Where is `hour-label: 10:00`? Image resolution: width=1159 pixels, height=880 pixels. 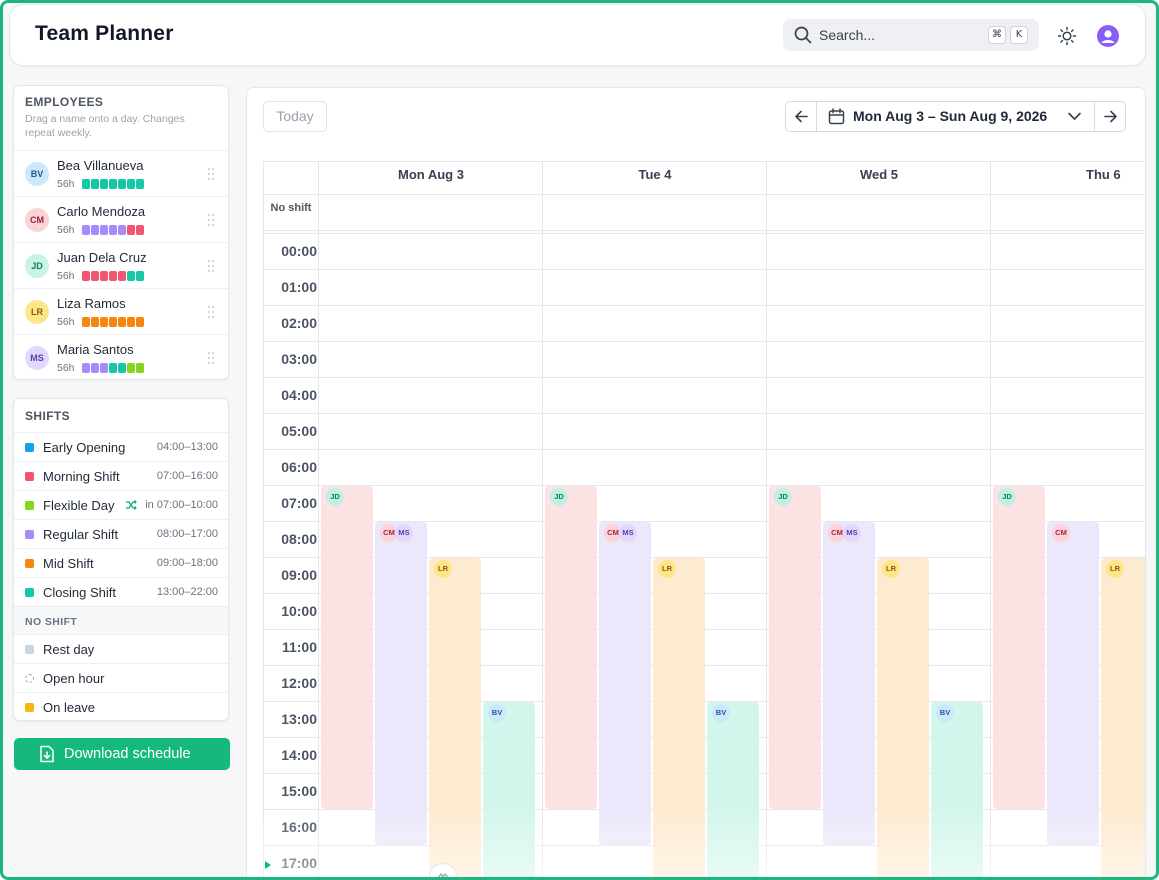
hour-label: 10:00 is located at coordinates (299, 611).